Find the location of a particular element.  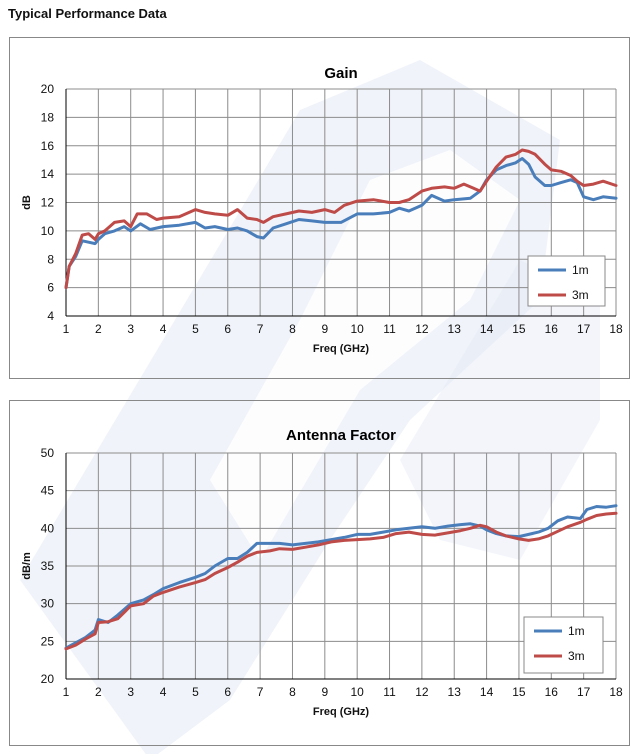

y-axis-label: dB is located at coordinates (27, 202).